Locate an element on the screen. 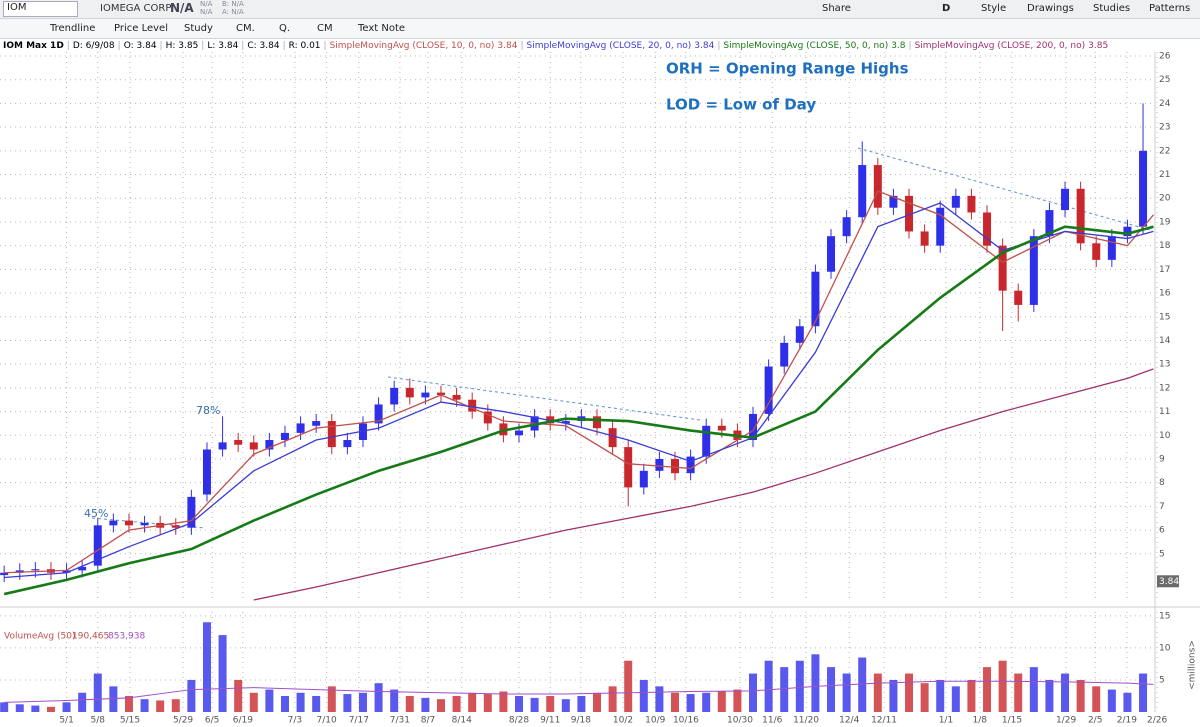  tool: Trendline is located at coordinates (73, 28).